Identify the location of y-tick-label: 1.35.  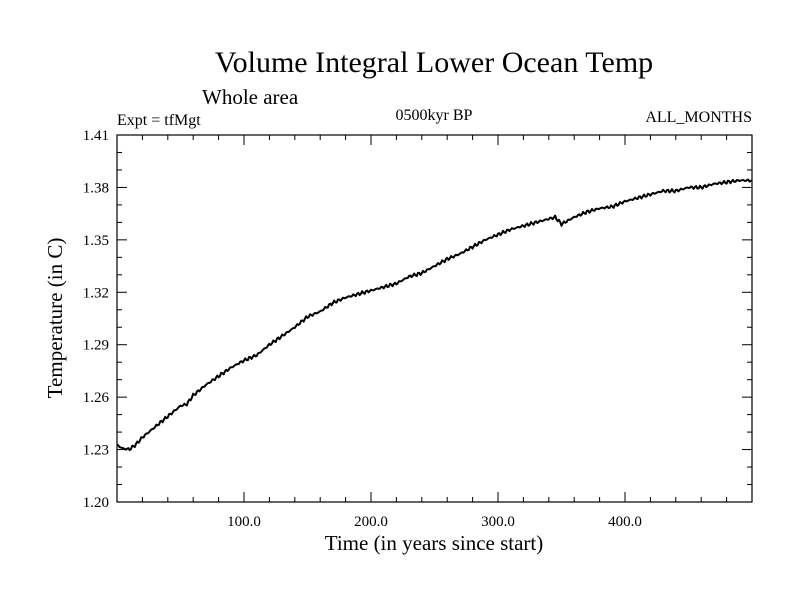
(96, 241).